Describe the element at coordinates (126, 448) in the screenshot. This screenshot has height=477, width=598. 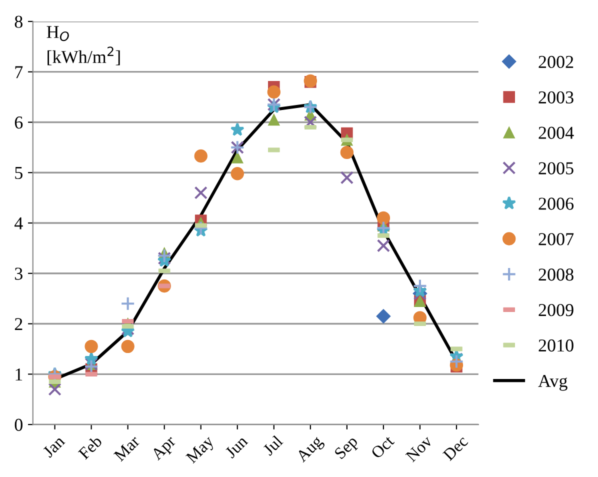
I see `x-tick-label: Mar` at that location.